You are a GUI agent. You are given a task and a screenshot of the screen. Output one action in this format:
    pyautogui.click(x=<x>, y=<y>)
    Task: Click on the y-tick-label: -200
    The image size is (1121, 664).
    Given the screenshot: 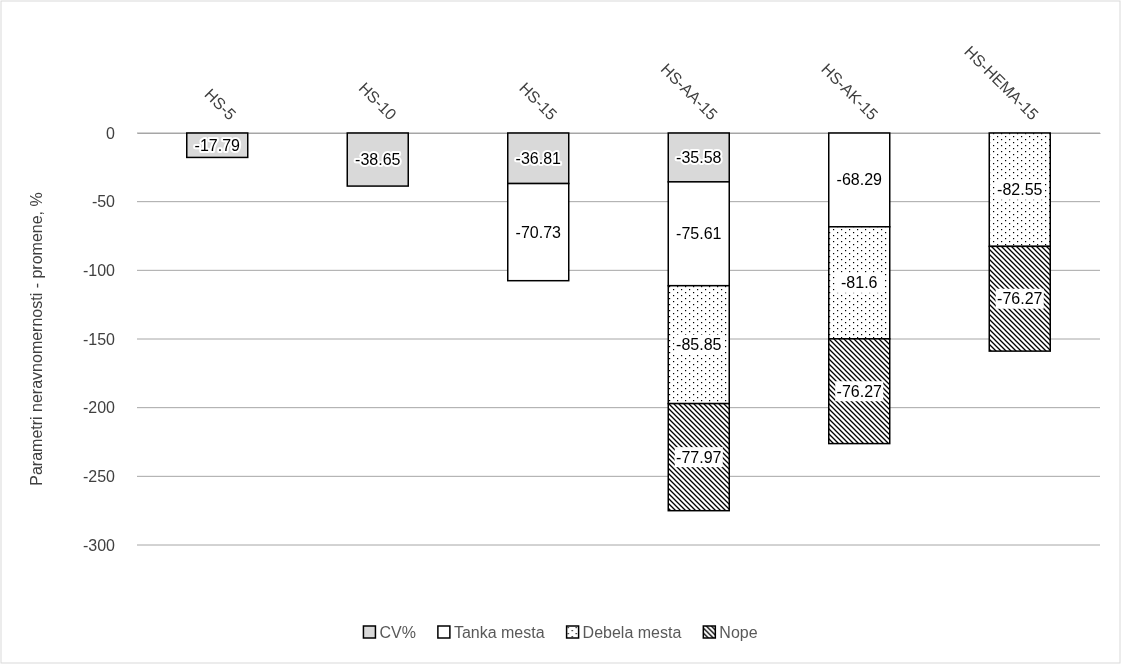 What is the action you would take?
    pyautogui.click(x=99, y=408)
    